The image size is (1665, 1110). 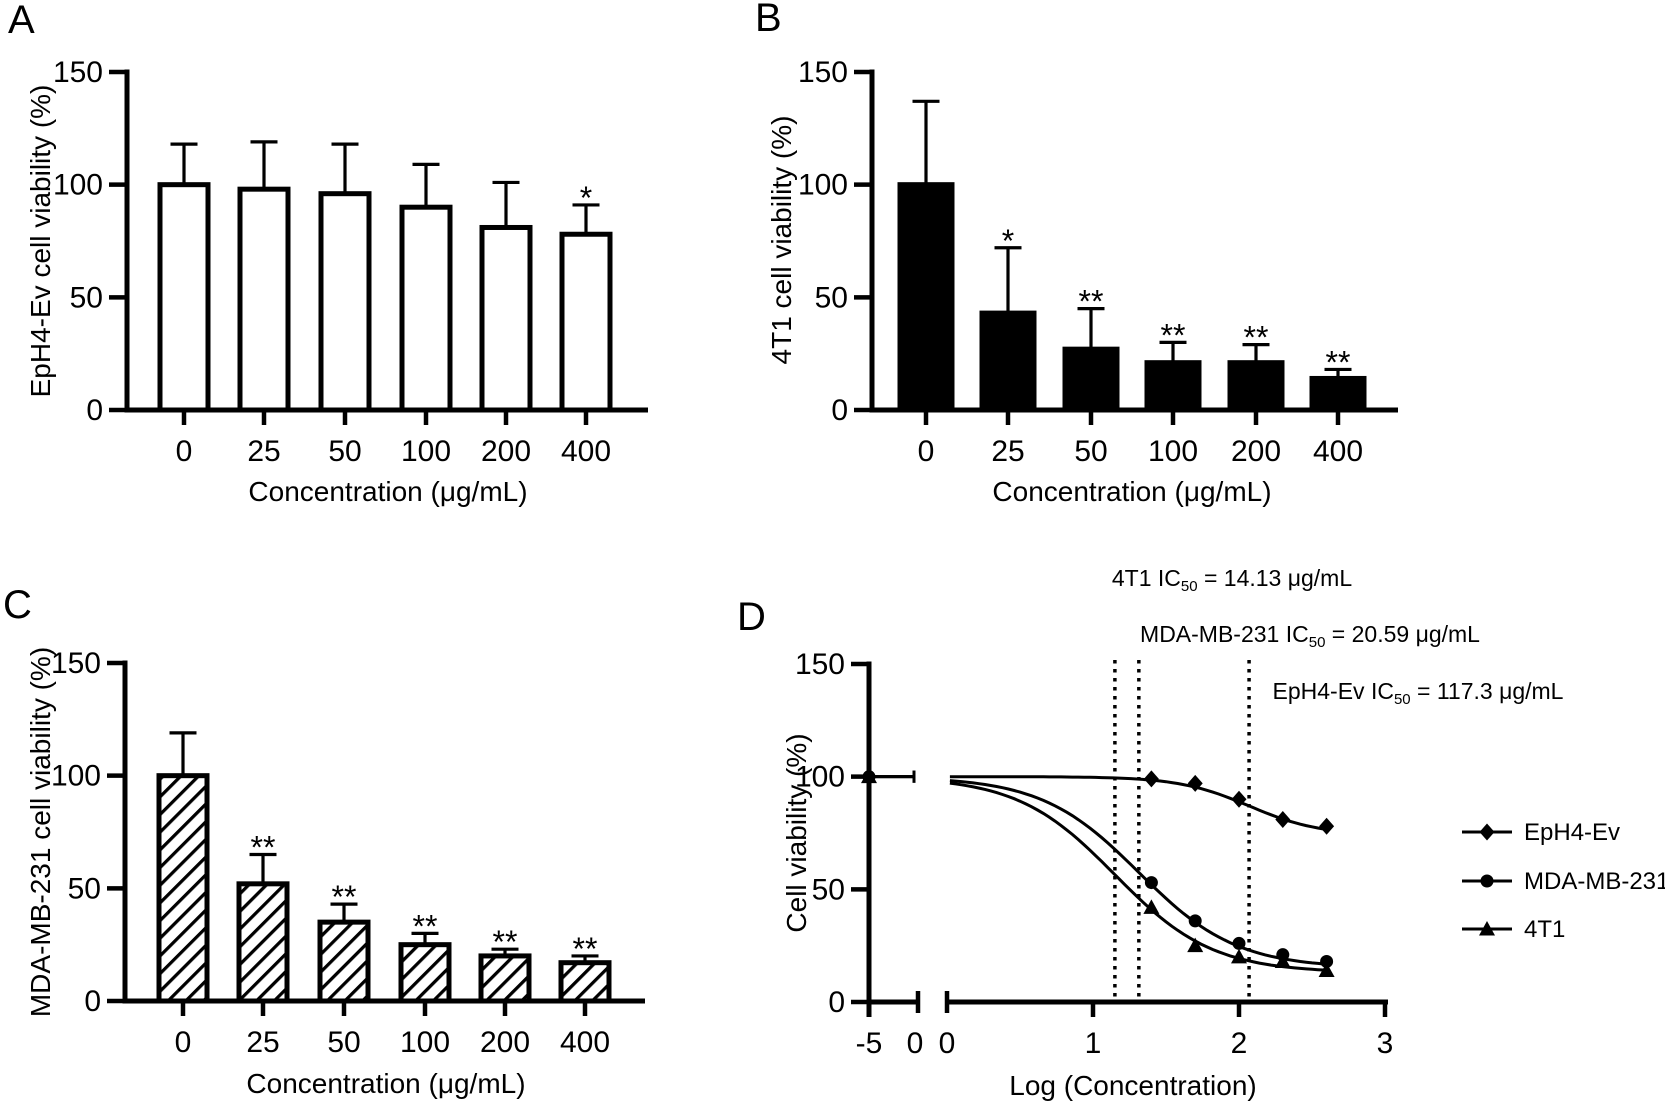 I want to click on x-tick-label: 2, so click(x=1239, y=1043).